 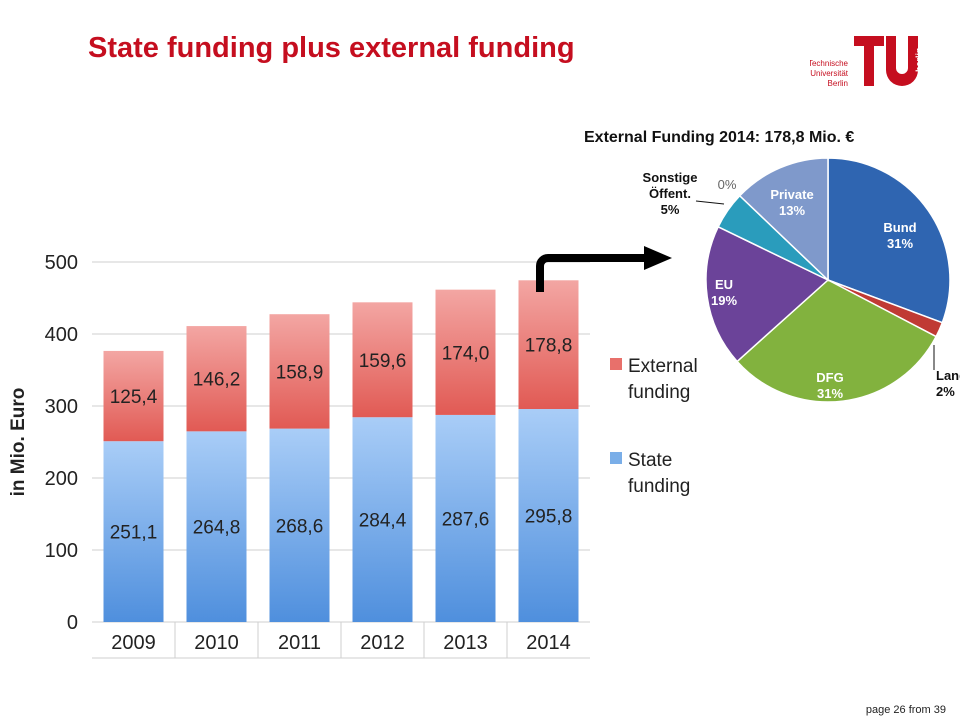 I want to click on y-tick-label: 400, so click(x=61, y=335).